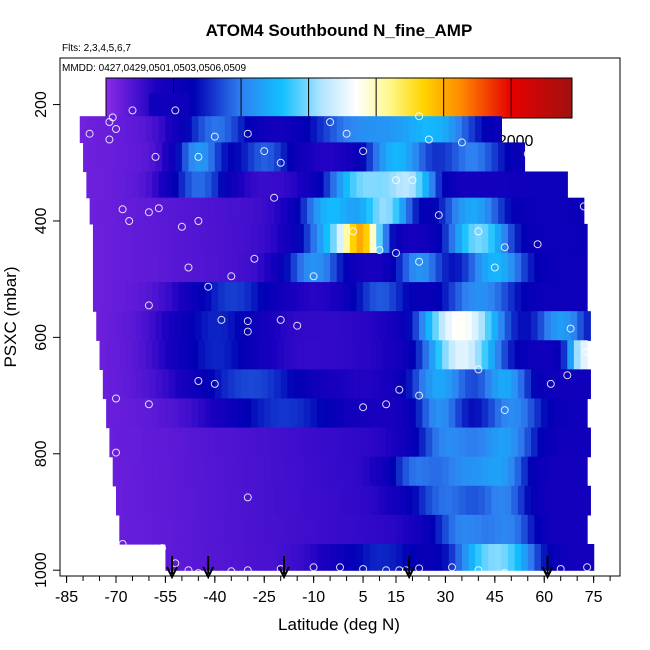 The image size is (650, 650). I want to click on x-tick-label: 30, so click(446, 597).